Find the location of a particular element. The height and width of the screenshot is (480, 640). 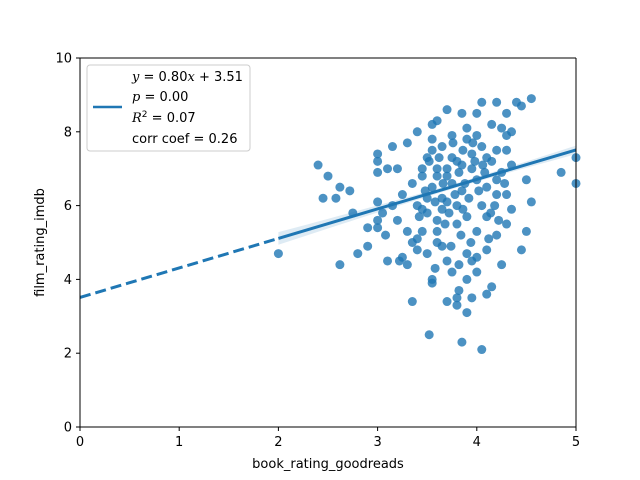

legend-eq-y: y is located at coordinates (135, 77).